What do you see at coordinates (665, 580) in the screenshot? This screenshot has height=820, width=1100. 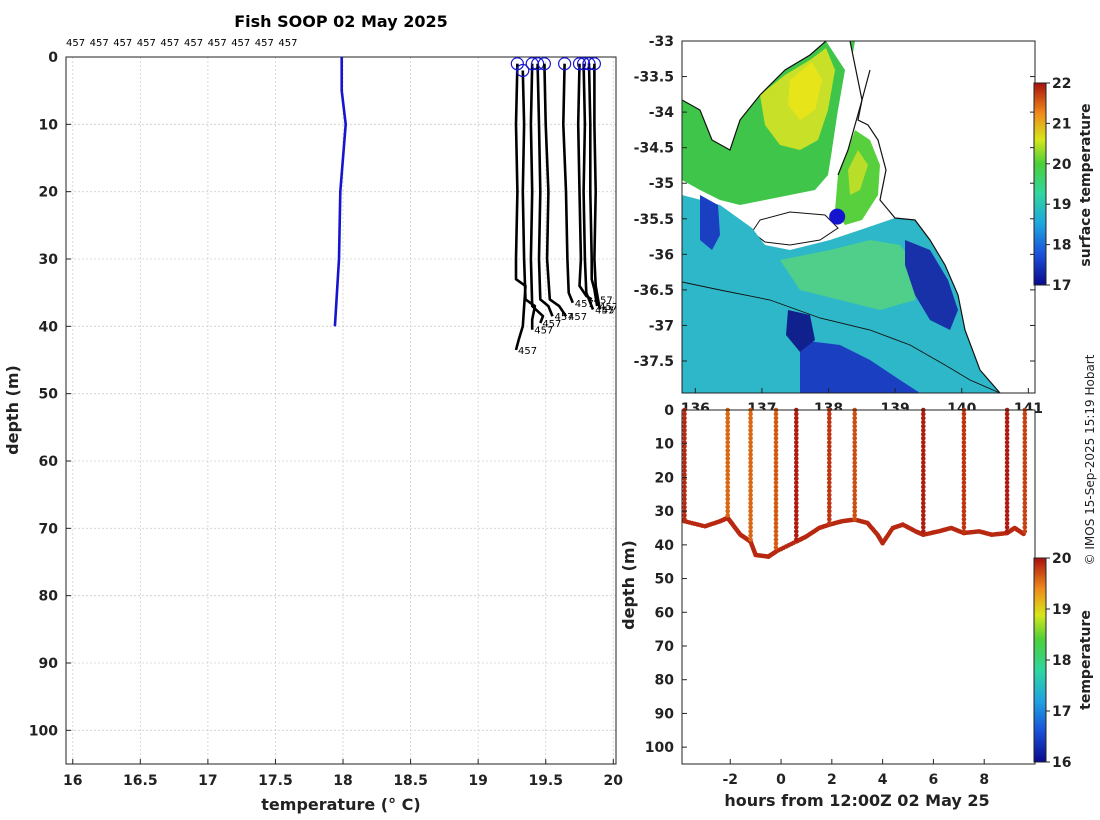 I see `depth-time-y-tick-label: 50` at bounding box center [665, 580].